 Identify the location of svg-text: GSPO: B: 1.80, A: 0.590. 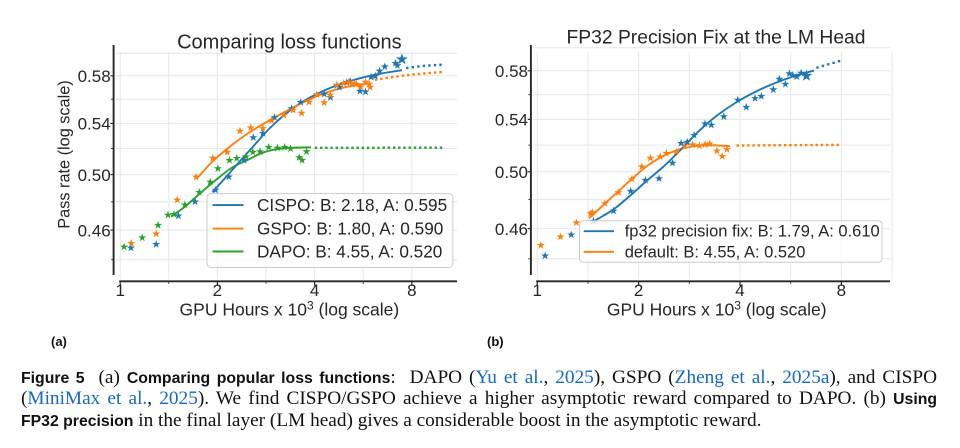
(350, 228).